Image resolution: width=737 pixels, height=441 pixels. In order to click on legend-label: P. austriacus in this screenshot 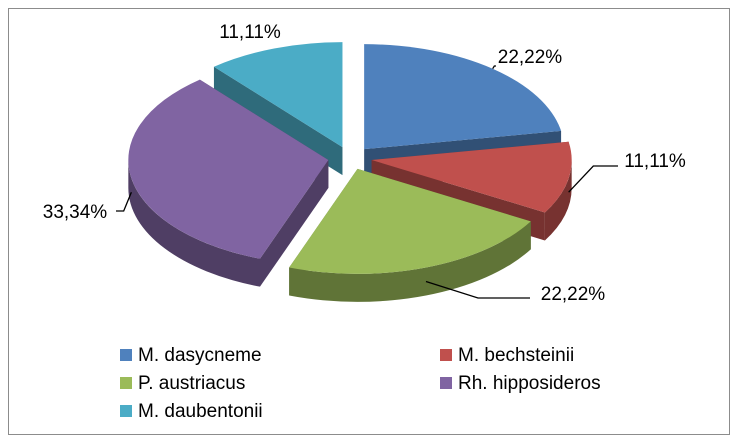, I will do `click(191, 383)`.